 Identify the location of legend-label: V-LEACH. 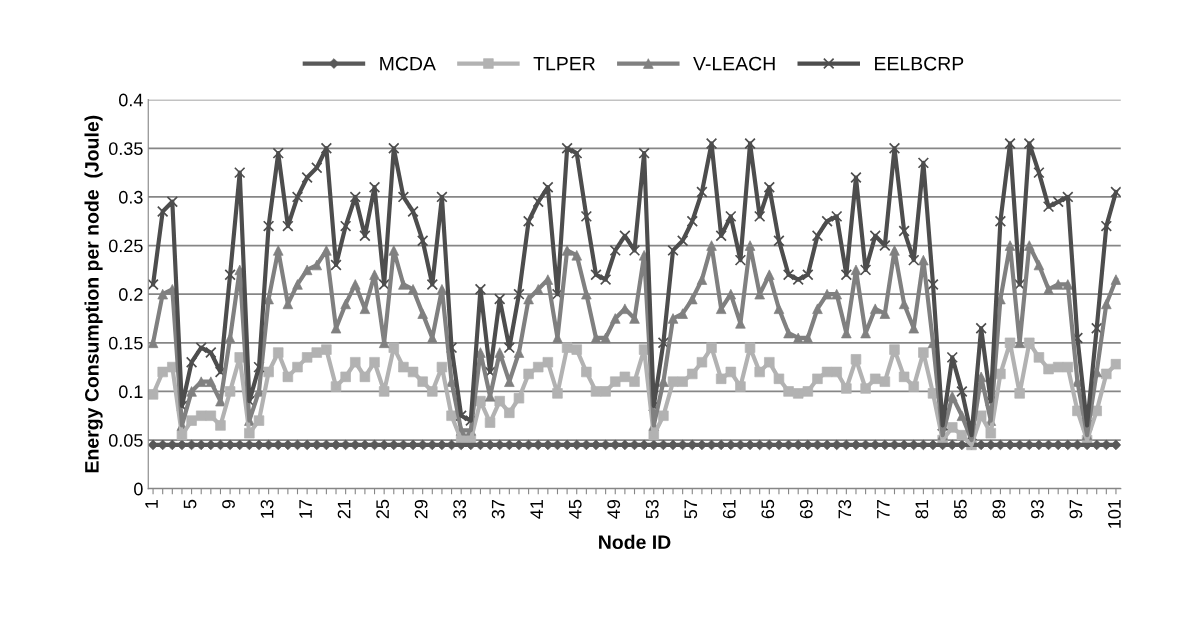
(734, 63).